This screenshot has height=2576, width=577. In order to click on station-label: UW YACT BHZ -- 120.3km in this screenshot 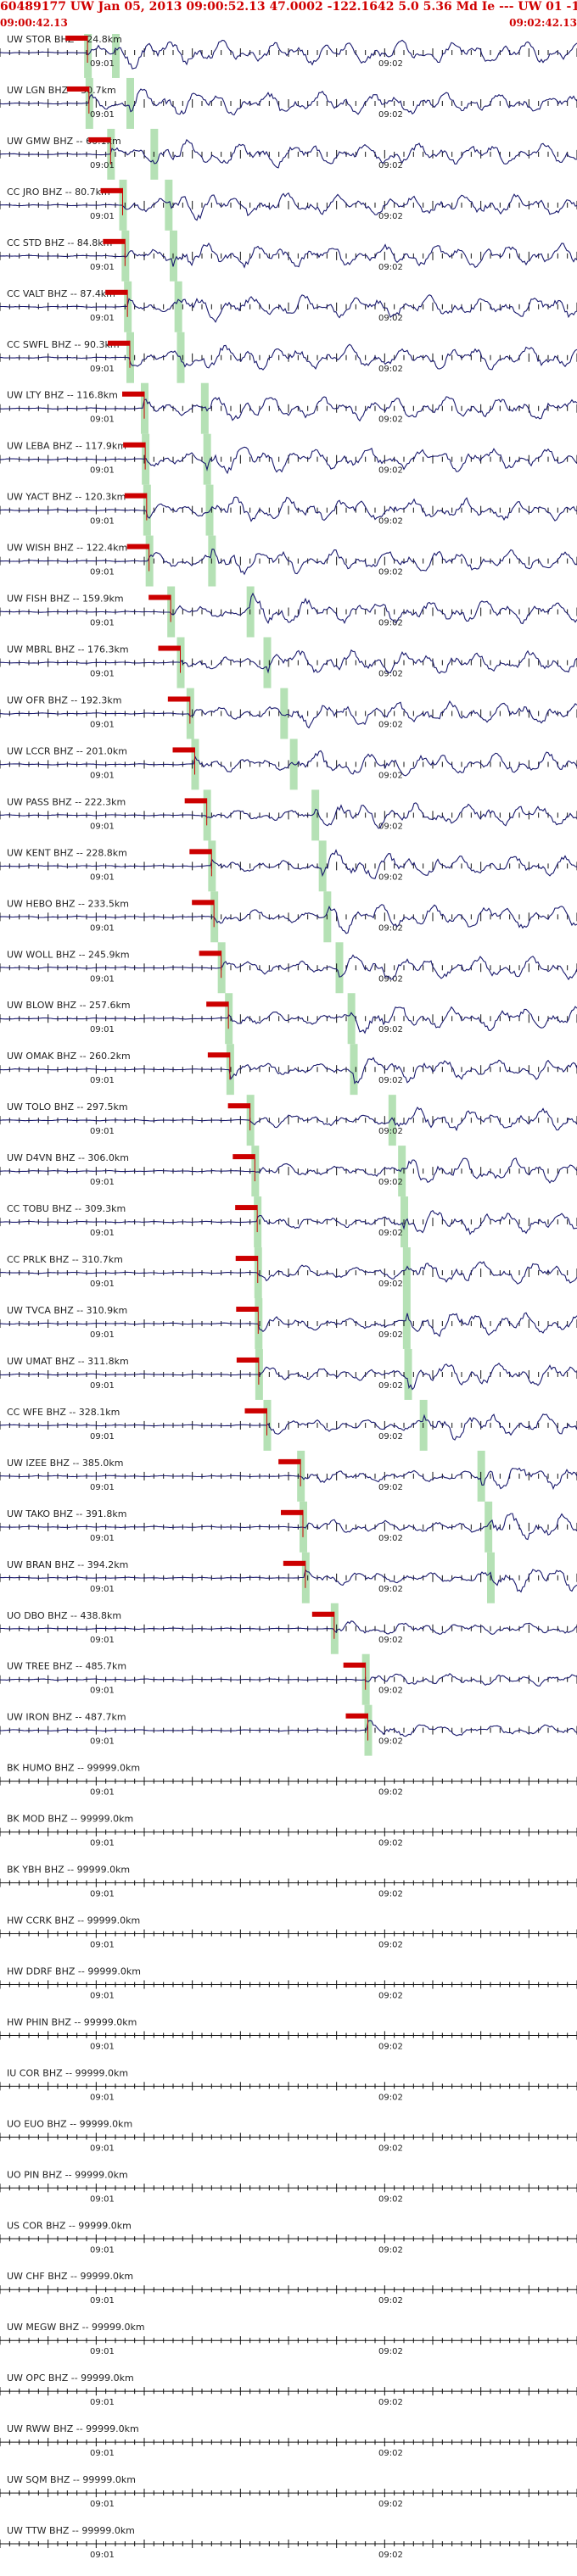, I will do `click(66, 497)`.